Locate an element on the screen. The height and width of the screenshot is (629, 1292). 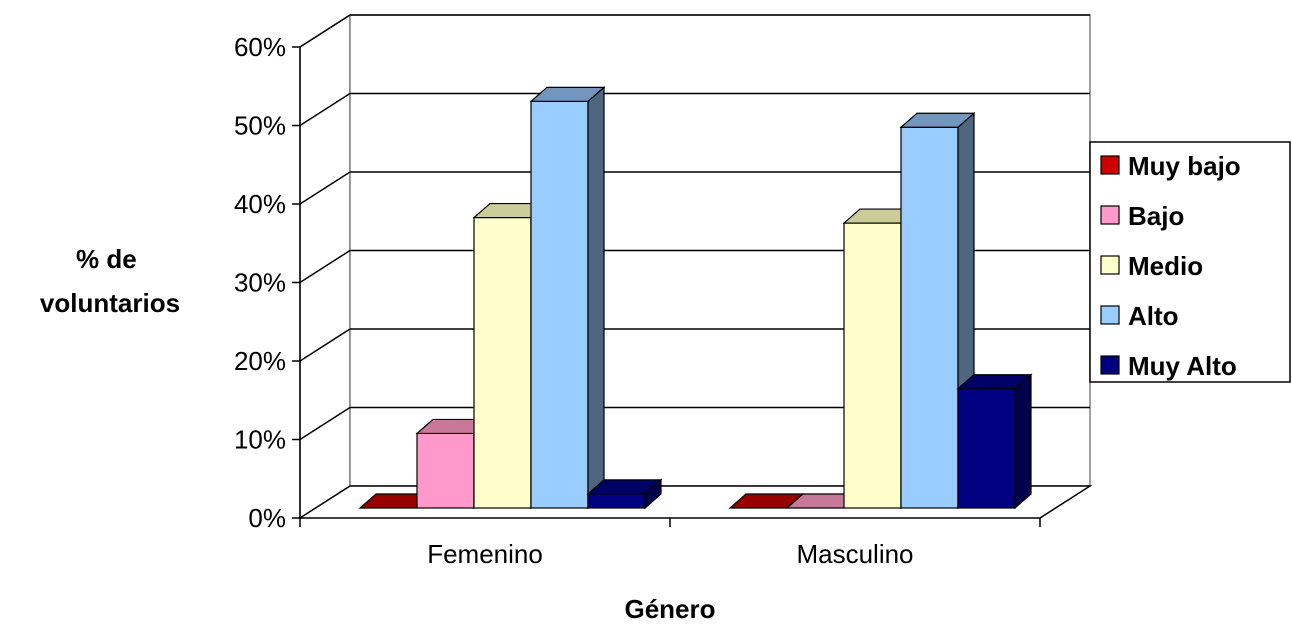
legend: Muy bajo Bajo Medio Alto Muy Alto is located at coordinates (1190, 262).